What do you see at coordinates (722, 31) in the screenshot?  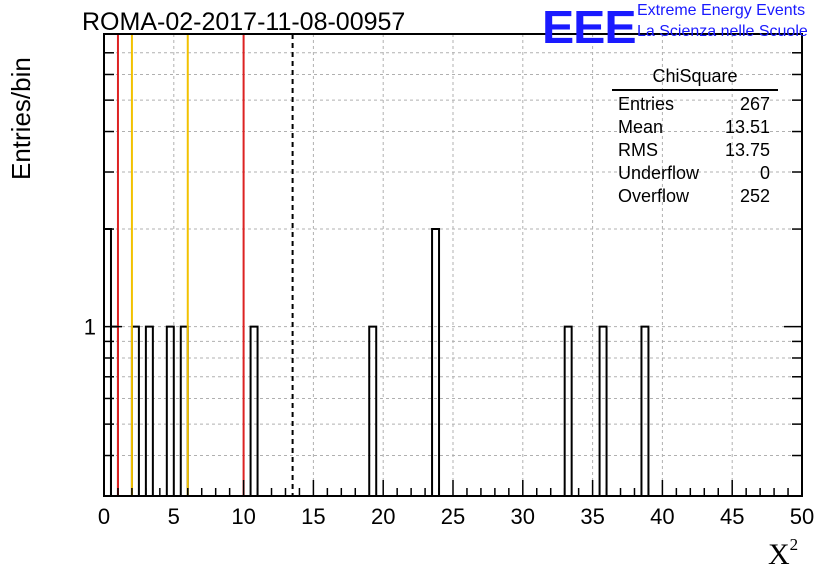 I see `brand-line-2: La Scienza nelle Scuole` at bounding box center [722, 31].